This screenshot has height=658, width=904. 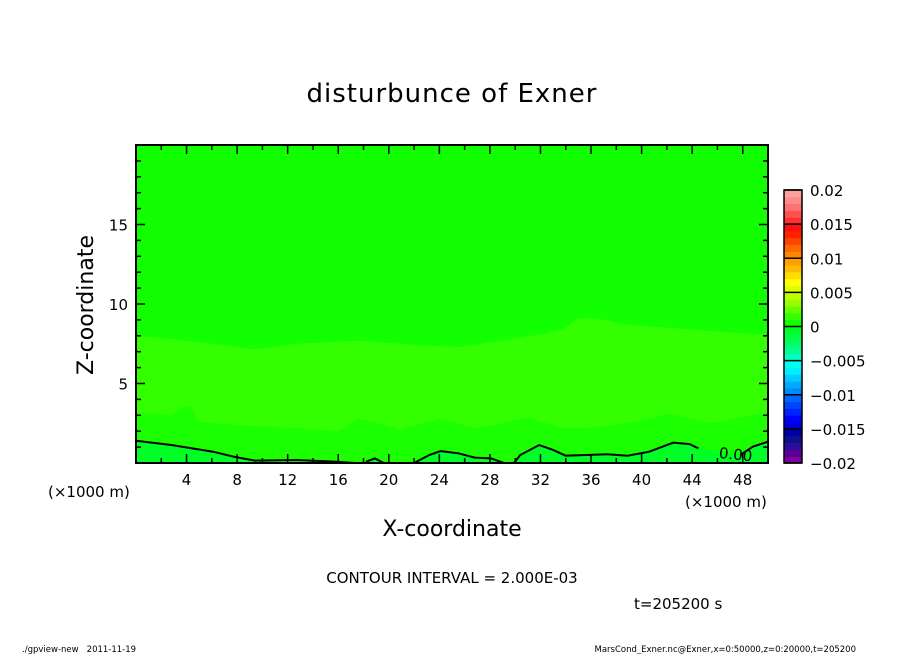 What do you see at coordinates (118, 226) in the screenshot?
I see `y-tick-label: 15` at bounding box center [118, 226].